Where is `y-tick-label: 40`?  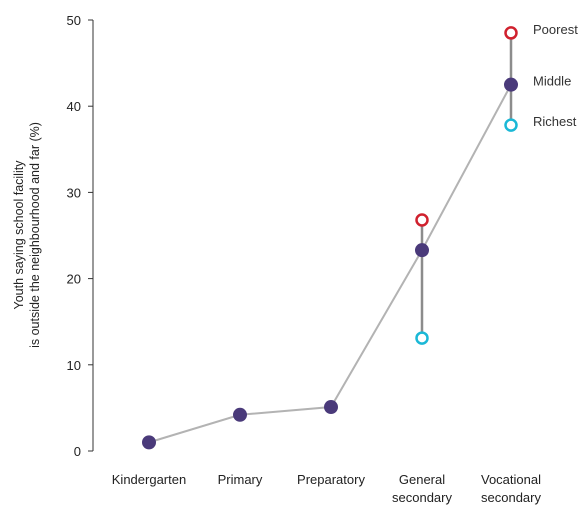 y-tick-label: 40 is located at coordinates (74, 106).